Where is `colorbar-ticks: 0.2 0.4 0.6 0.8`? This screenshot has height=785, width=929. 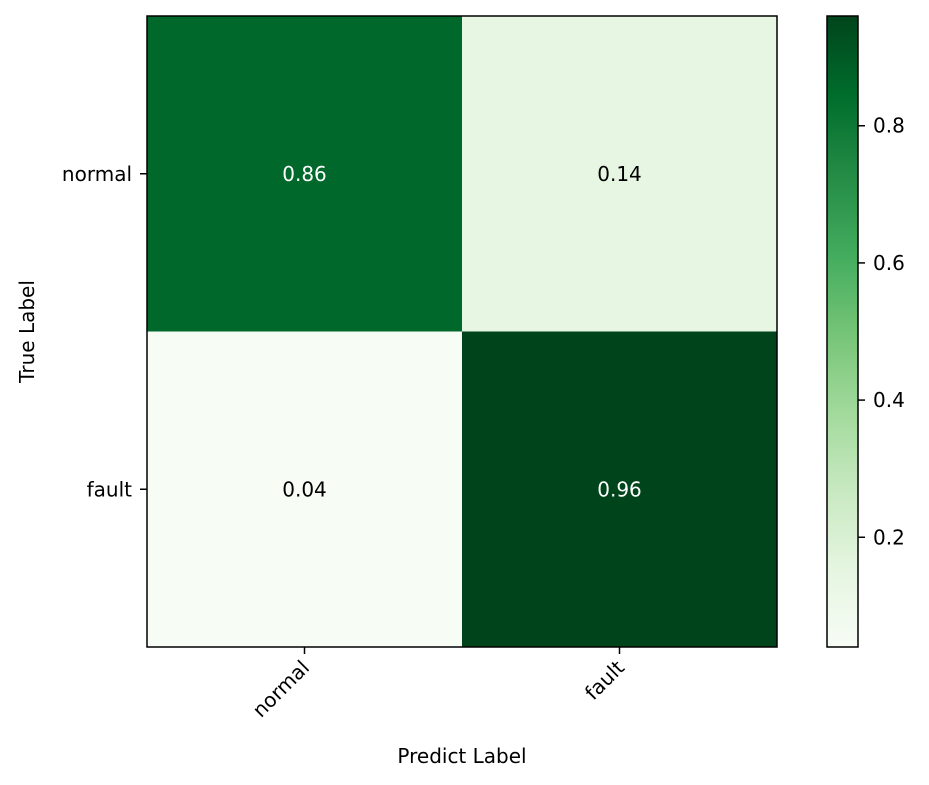
colorbar-ticks: 0.2 0.4 0.6 0.8 is located at coordinates (881, 331).